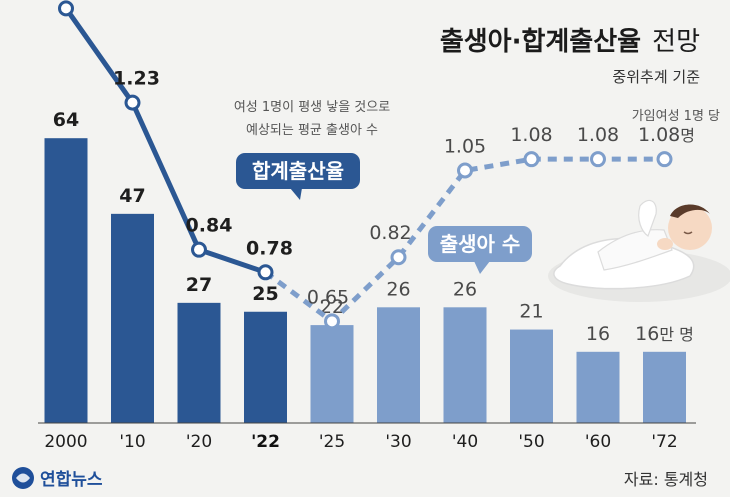 The image size is (730, 497). What do you see at coordinates (360, 442) in the screenshot?
I see `x-axis-labels: 2000 '10 '20 '22 '25 '30 '40 '50 '60 '72` at bounding box center [360, 442].